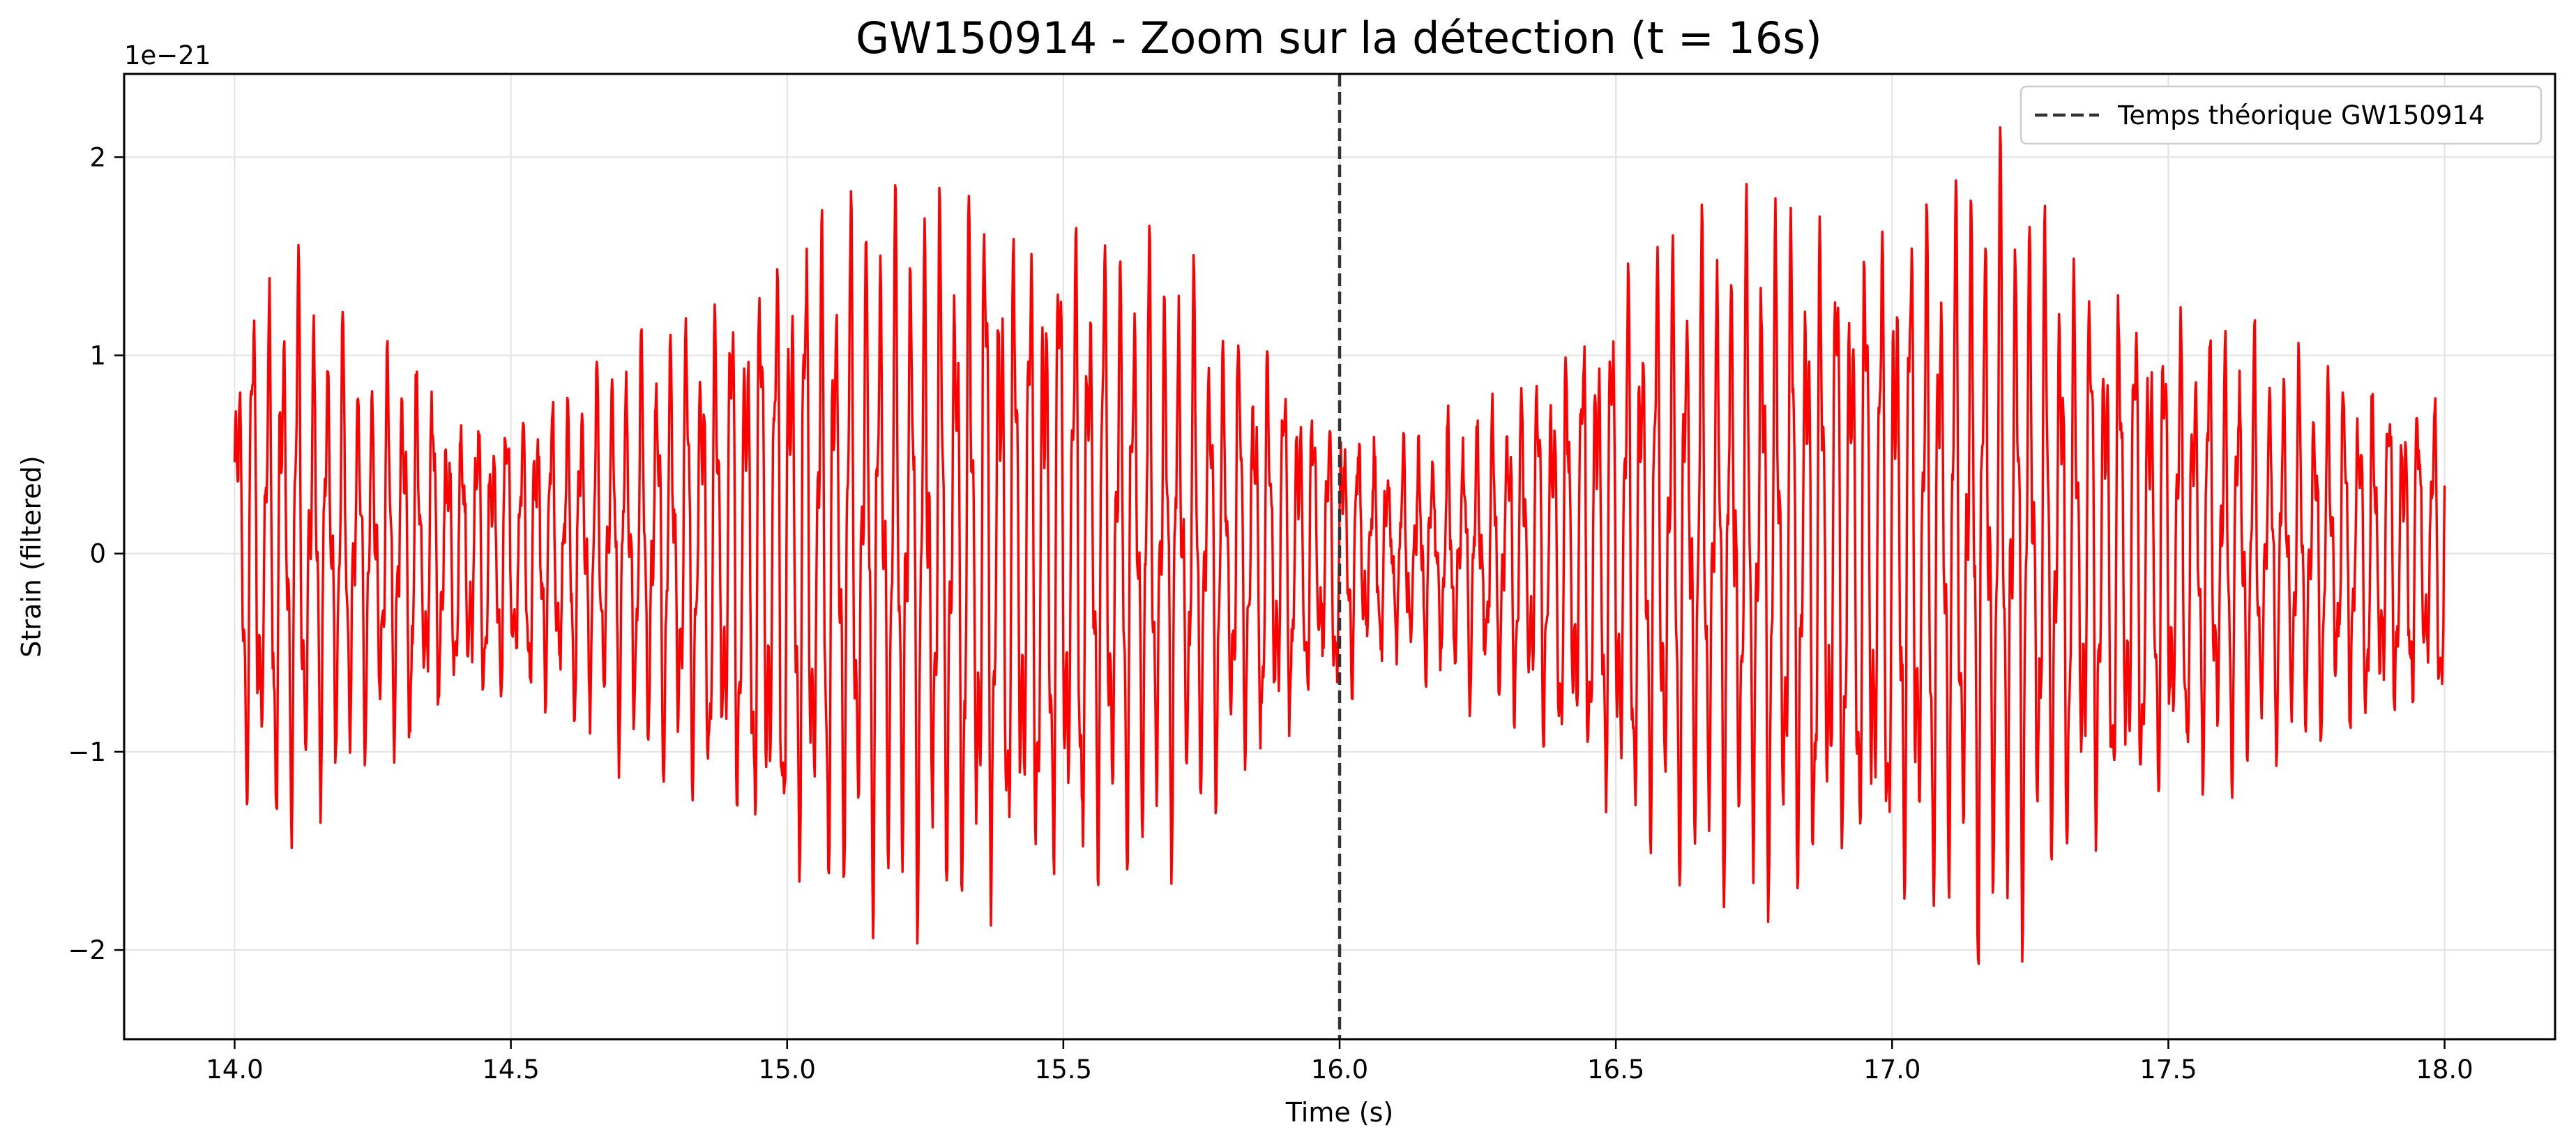 Image resolution: width=2576 pixels, height=1148 pixels. I want to click on x-axis-ticks: 14.0 14.5 15.0 15.5 16.0 16.5 17.0 17.5 18.0, so click(1339, 1062).